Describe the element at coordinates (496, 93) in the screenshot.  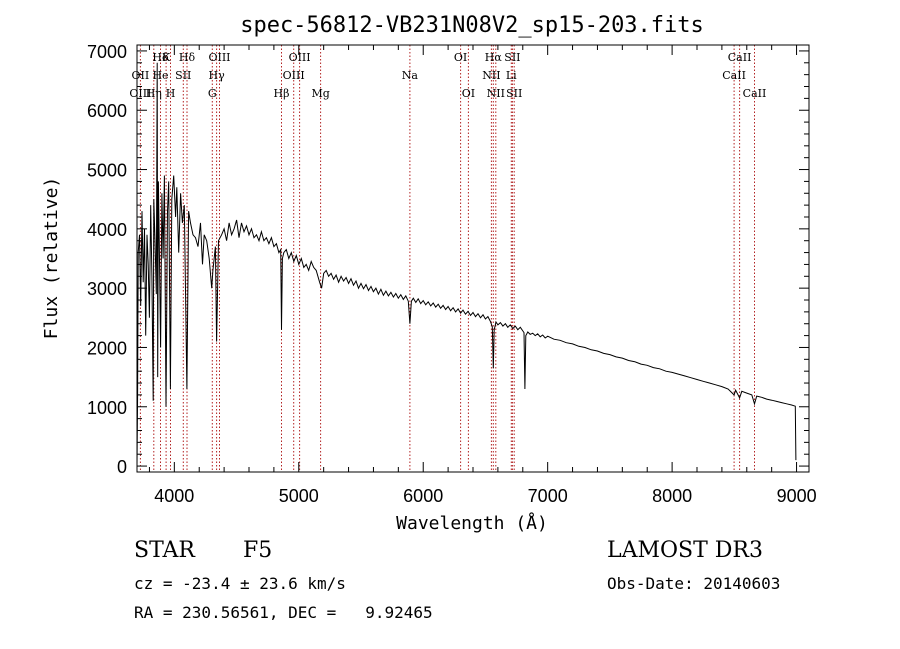
I see `line-label-25: NII` at that location.